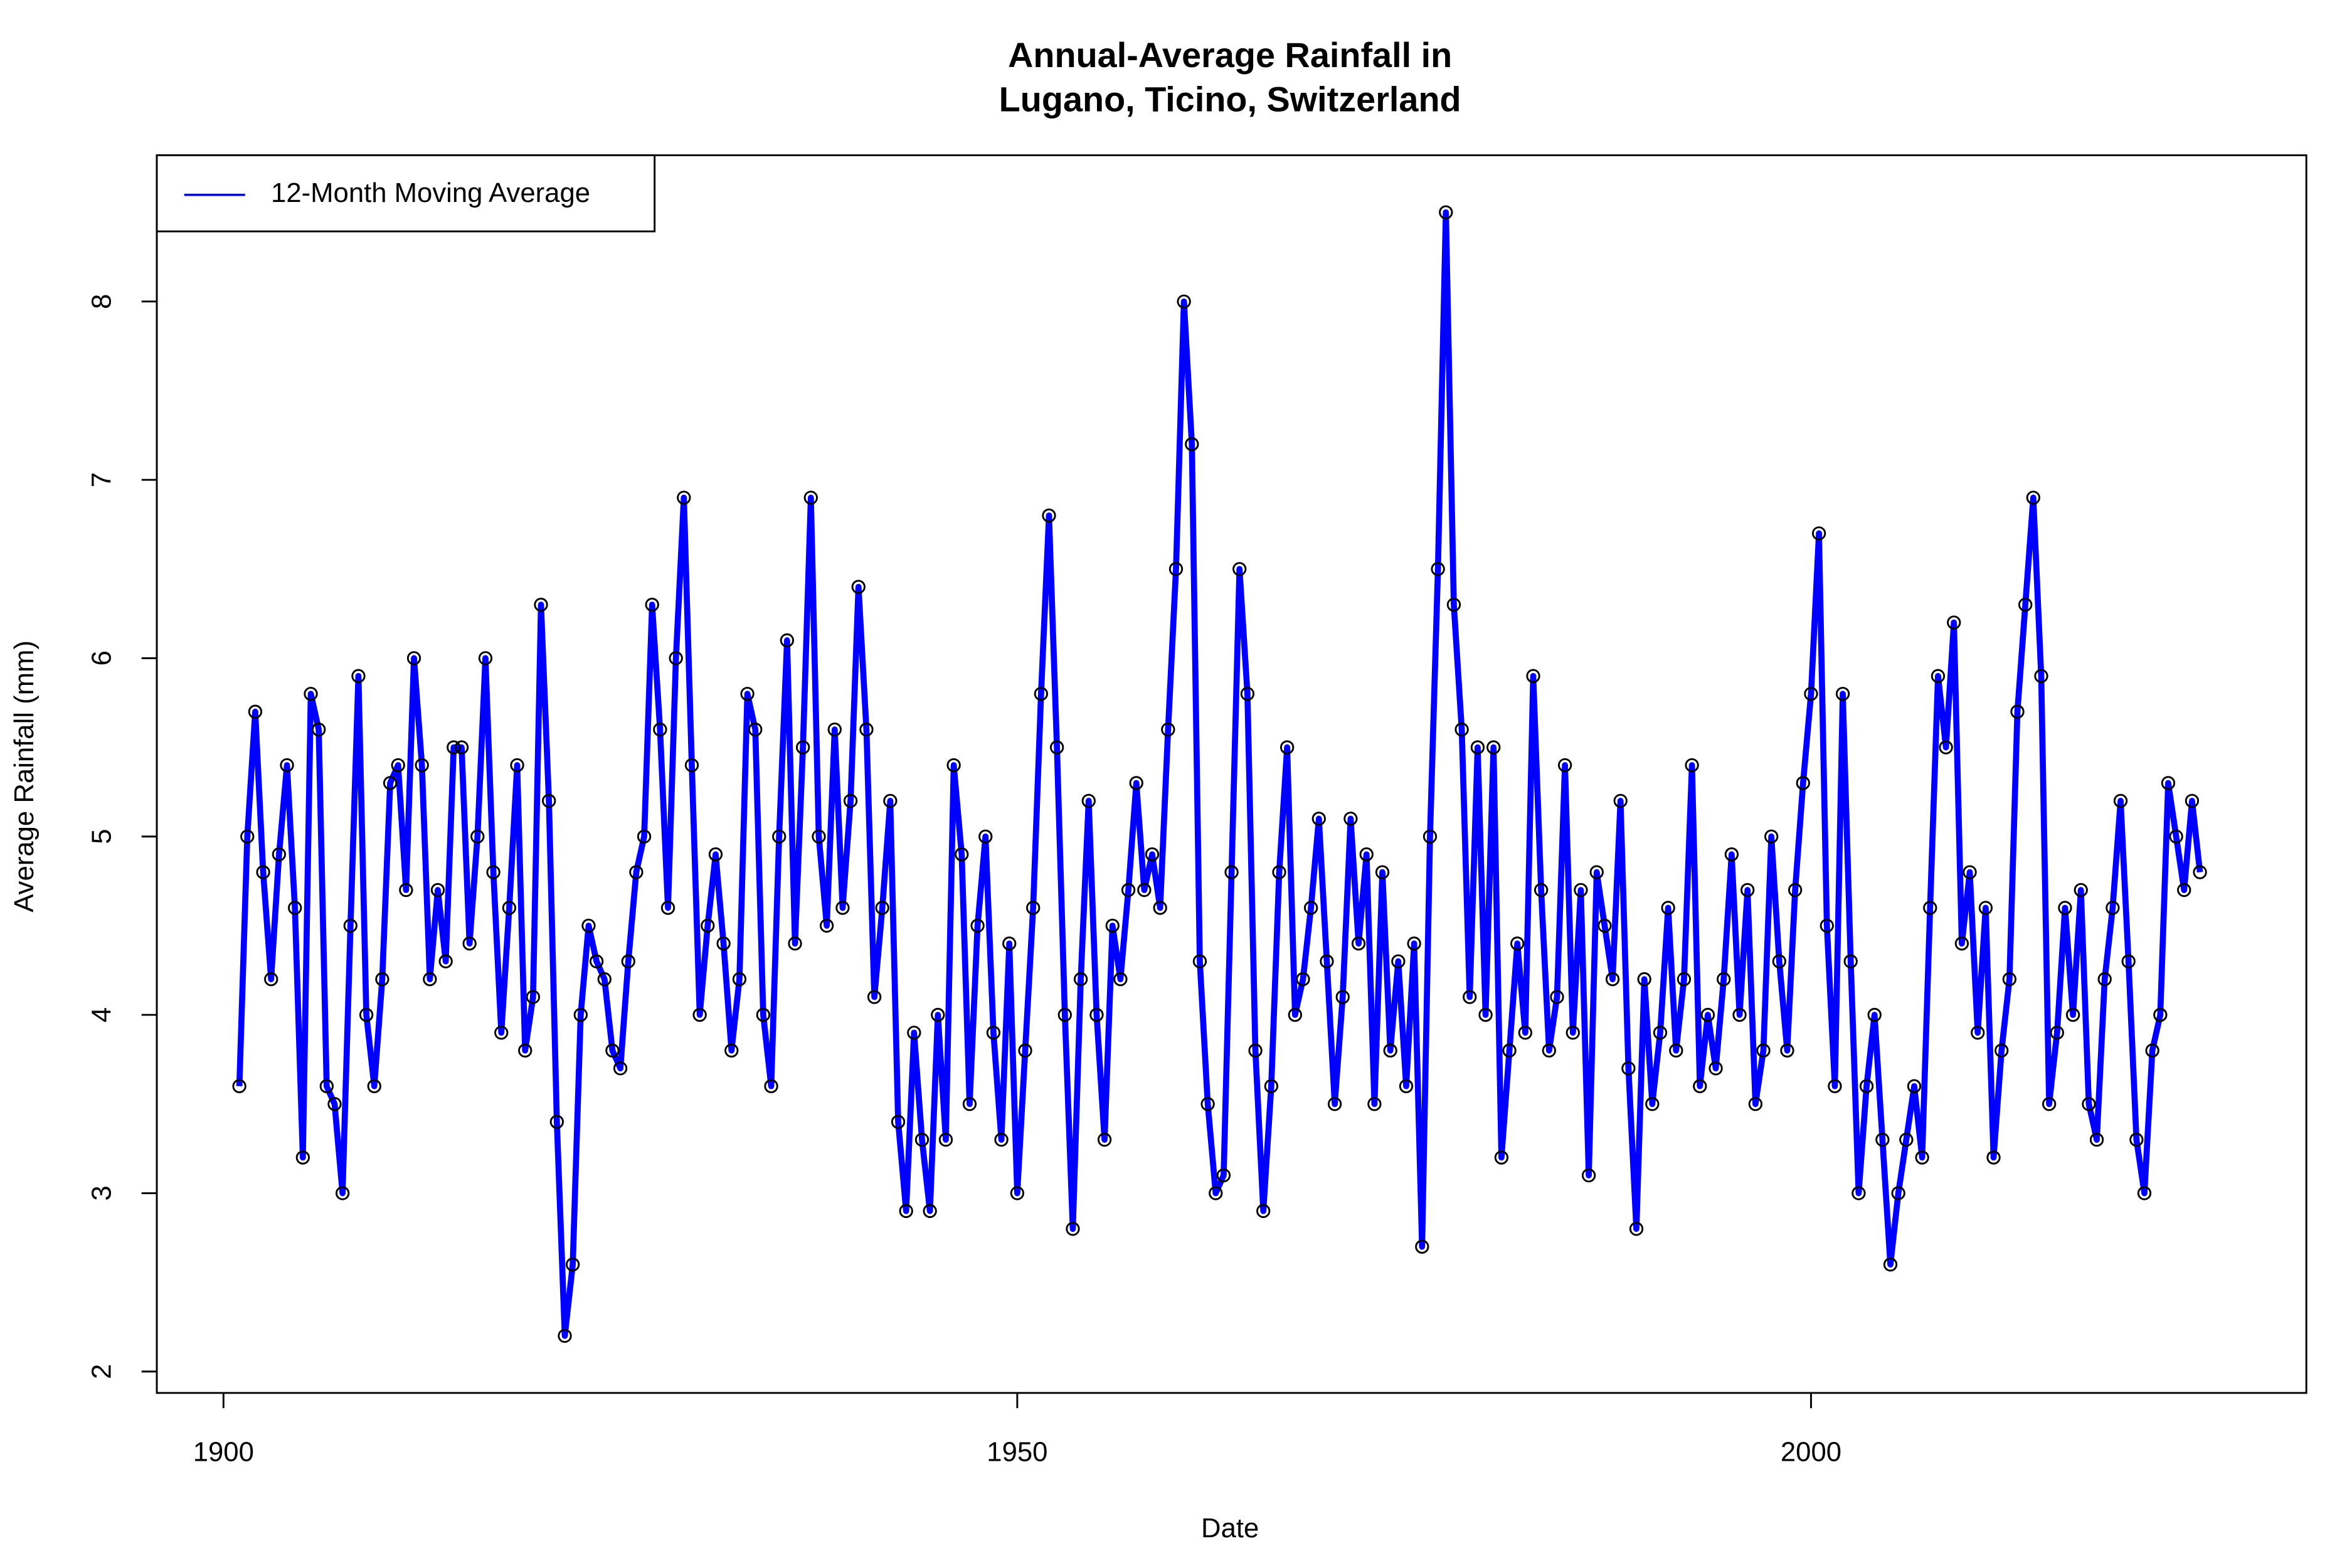 The image size is (2352, 1568). Describe the element at coordinates (1811, 1452) in the screenshot. I see `x-tick-label: 2000` at that location.